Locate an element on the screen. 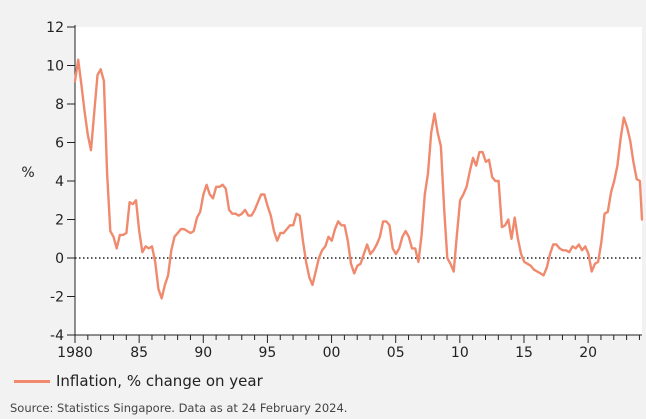 This screenshot has width=646, height=419. legend-swatch is located at coordinates (32, 381).